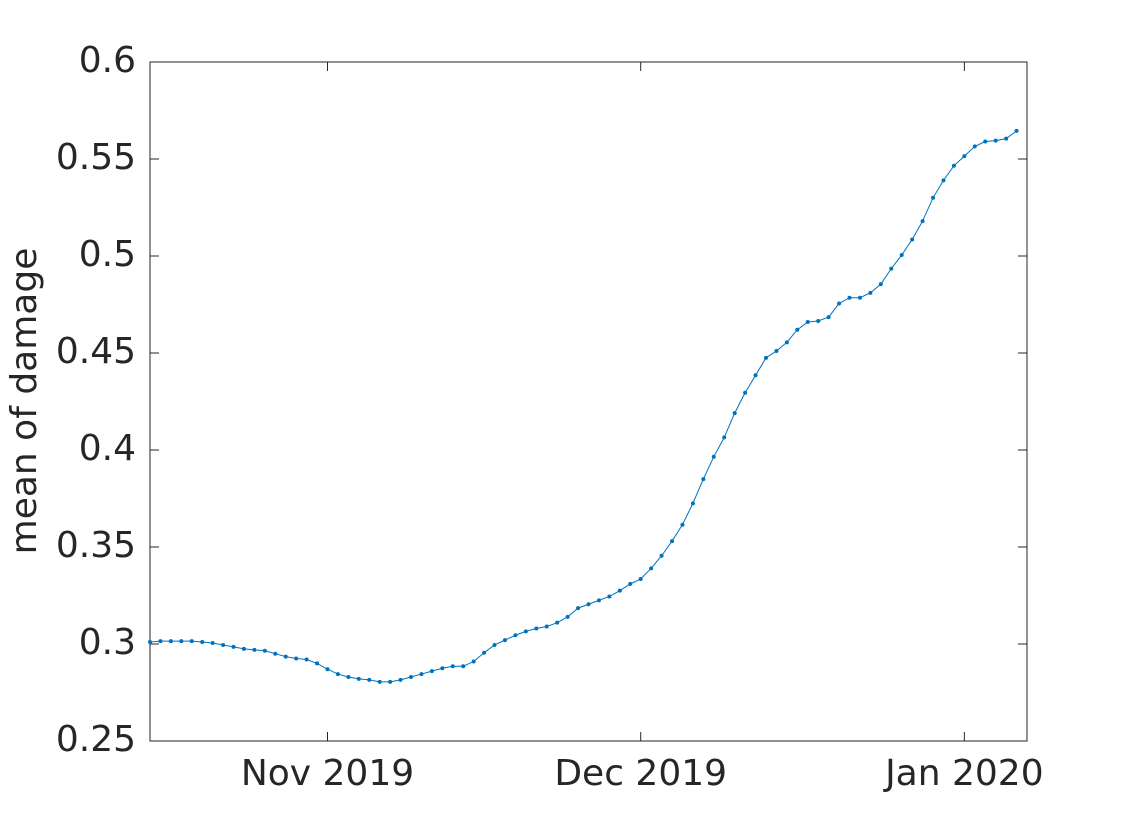  I want to click on x-tick-label: Jan 2020, so click(963, 773).